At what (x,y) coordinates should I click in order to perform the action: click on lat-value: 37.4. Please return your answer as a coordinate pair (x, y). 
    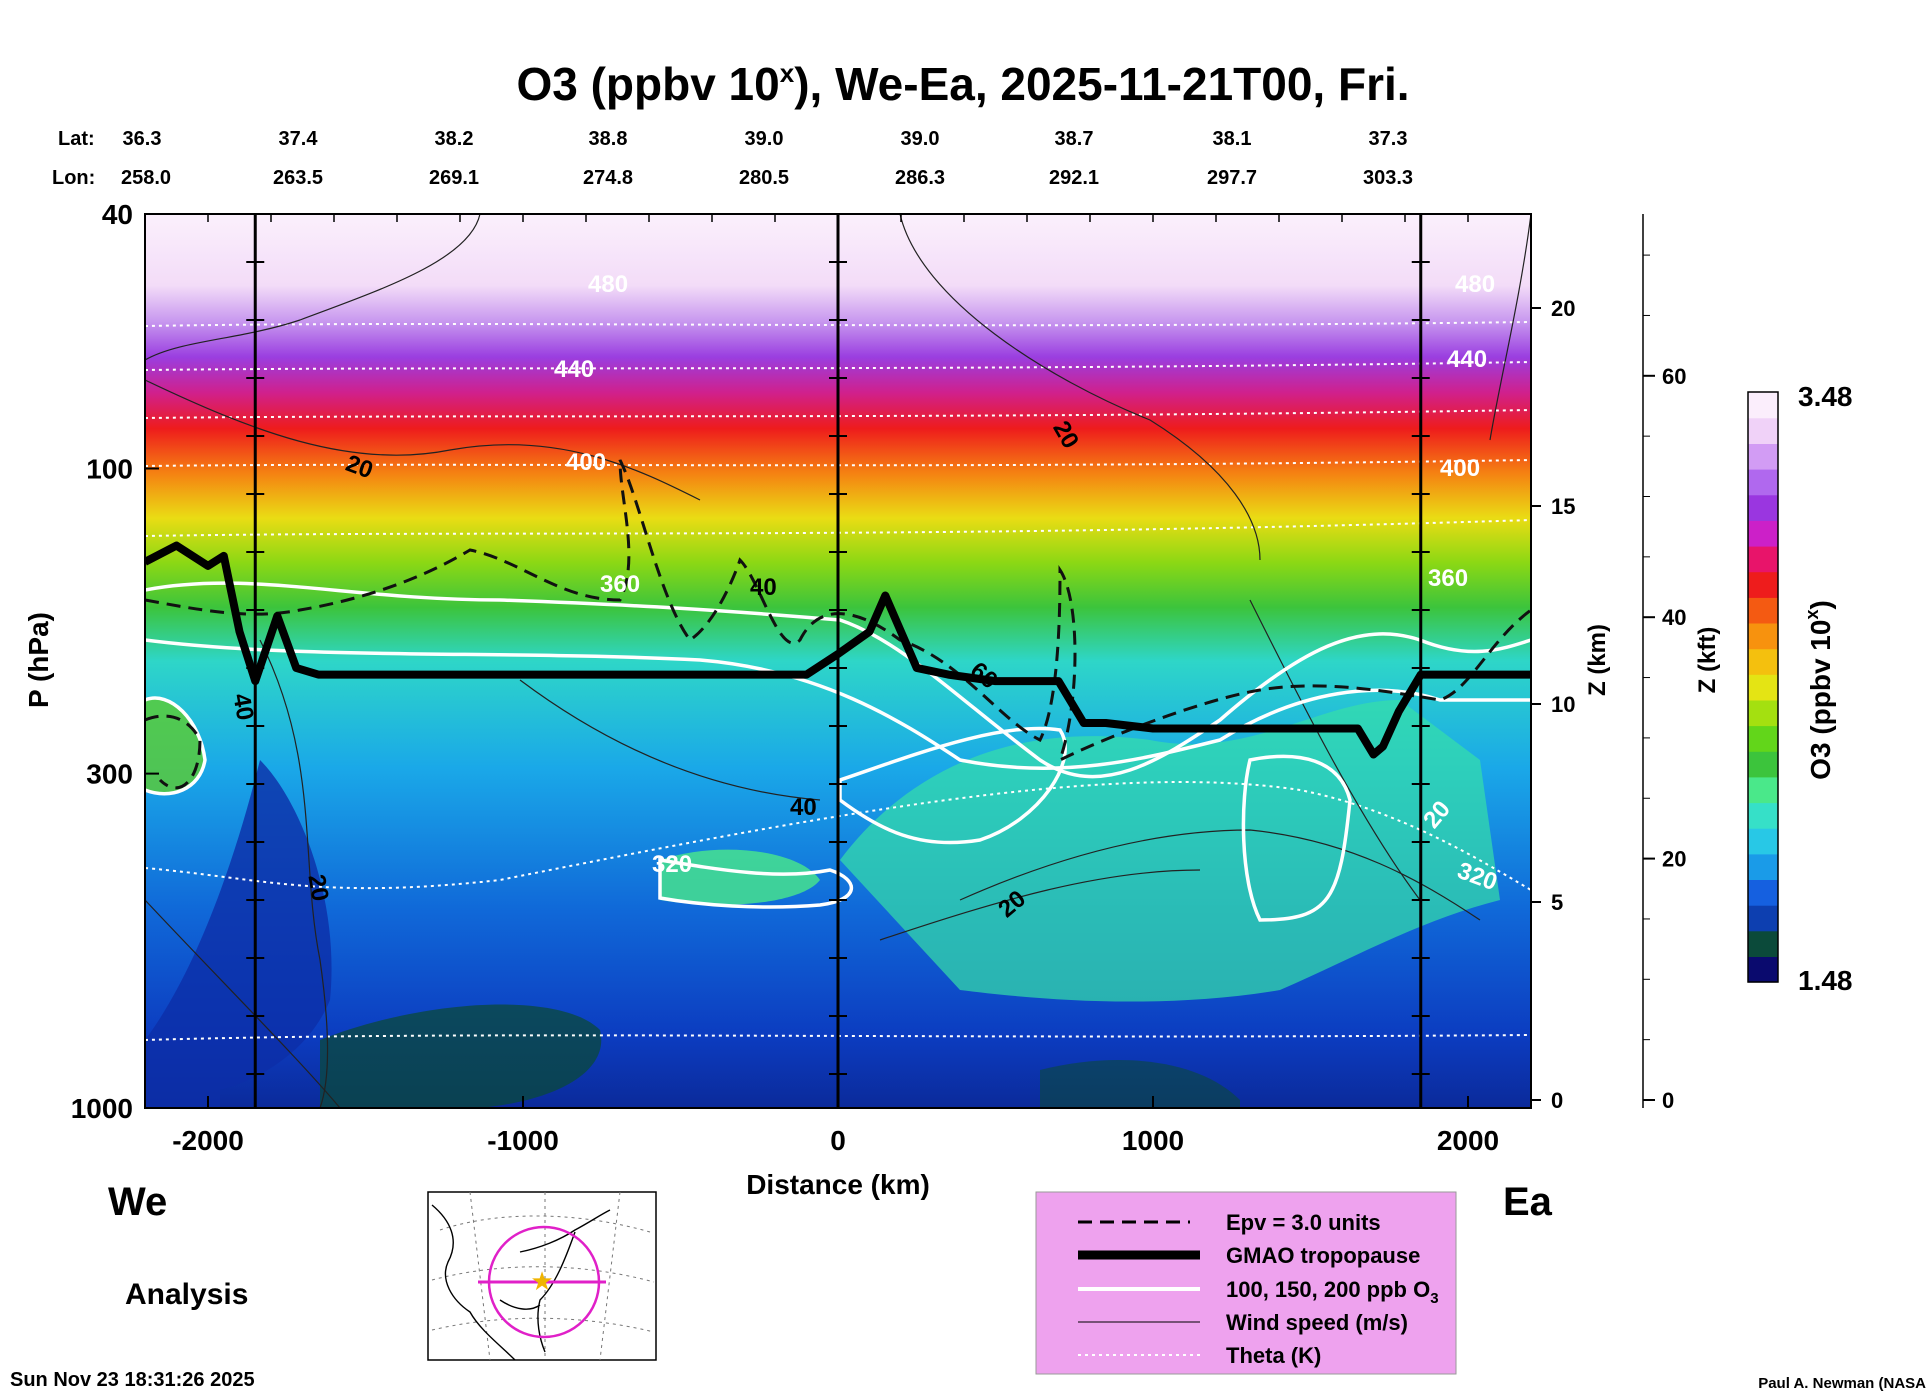
    Looking at the image, I should click on (299, 139).